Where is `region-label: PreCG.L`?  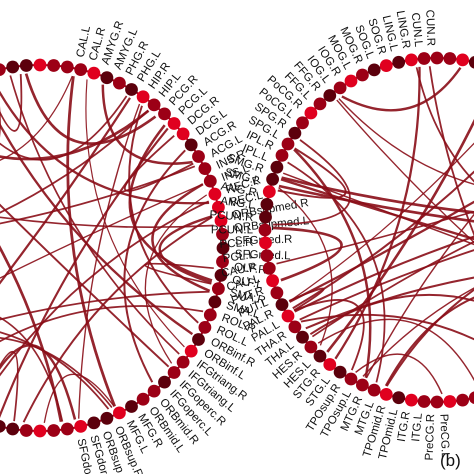 region-label: PreCG.L is located at coordinates (444, 437).